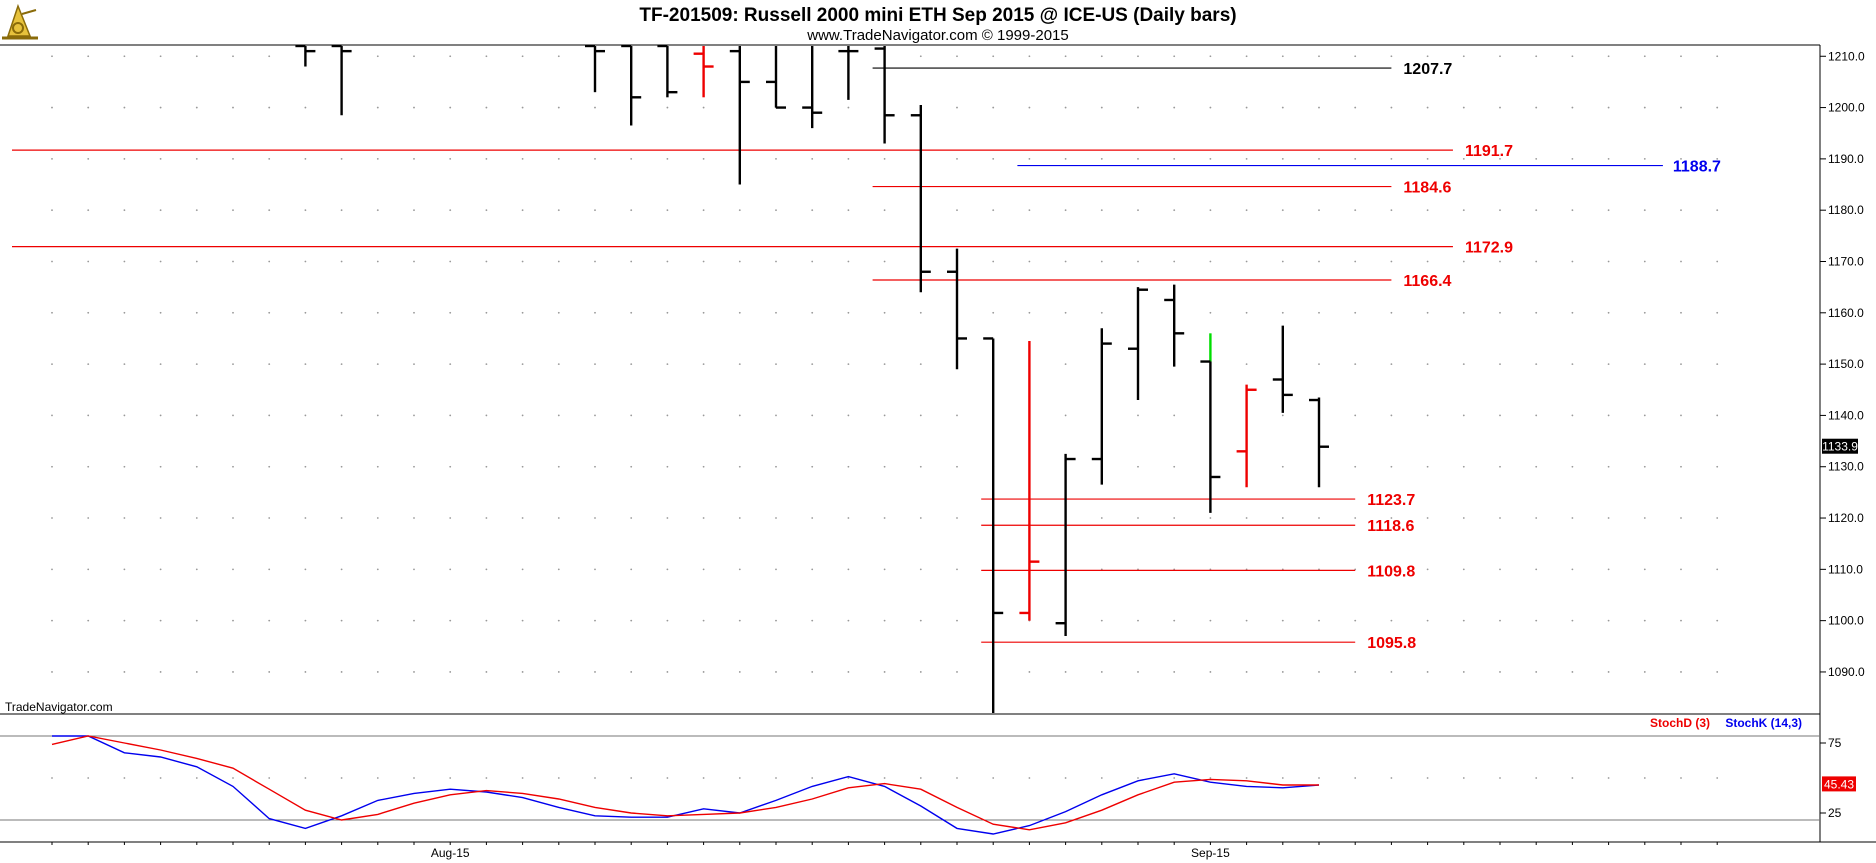 This screenshot has width=1876, height=863. What do you see at coordinates (1390, 526) in the screenshot?
I see `level-label: 1118.6` at bounding box center [1390, 526].